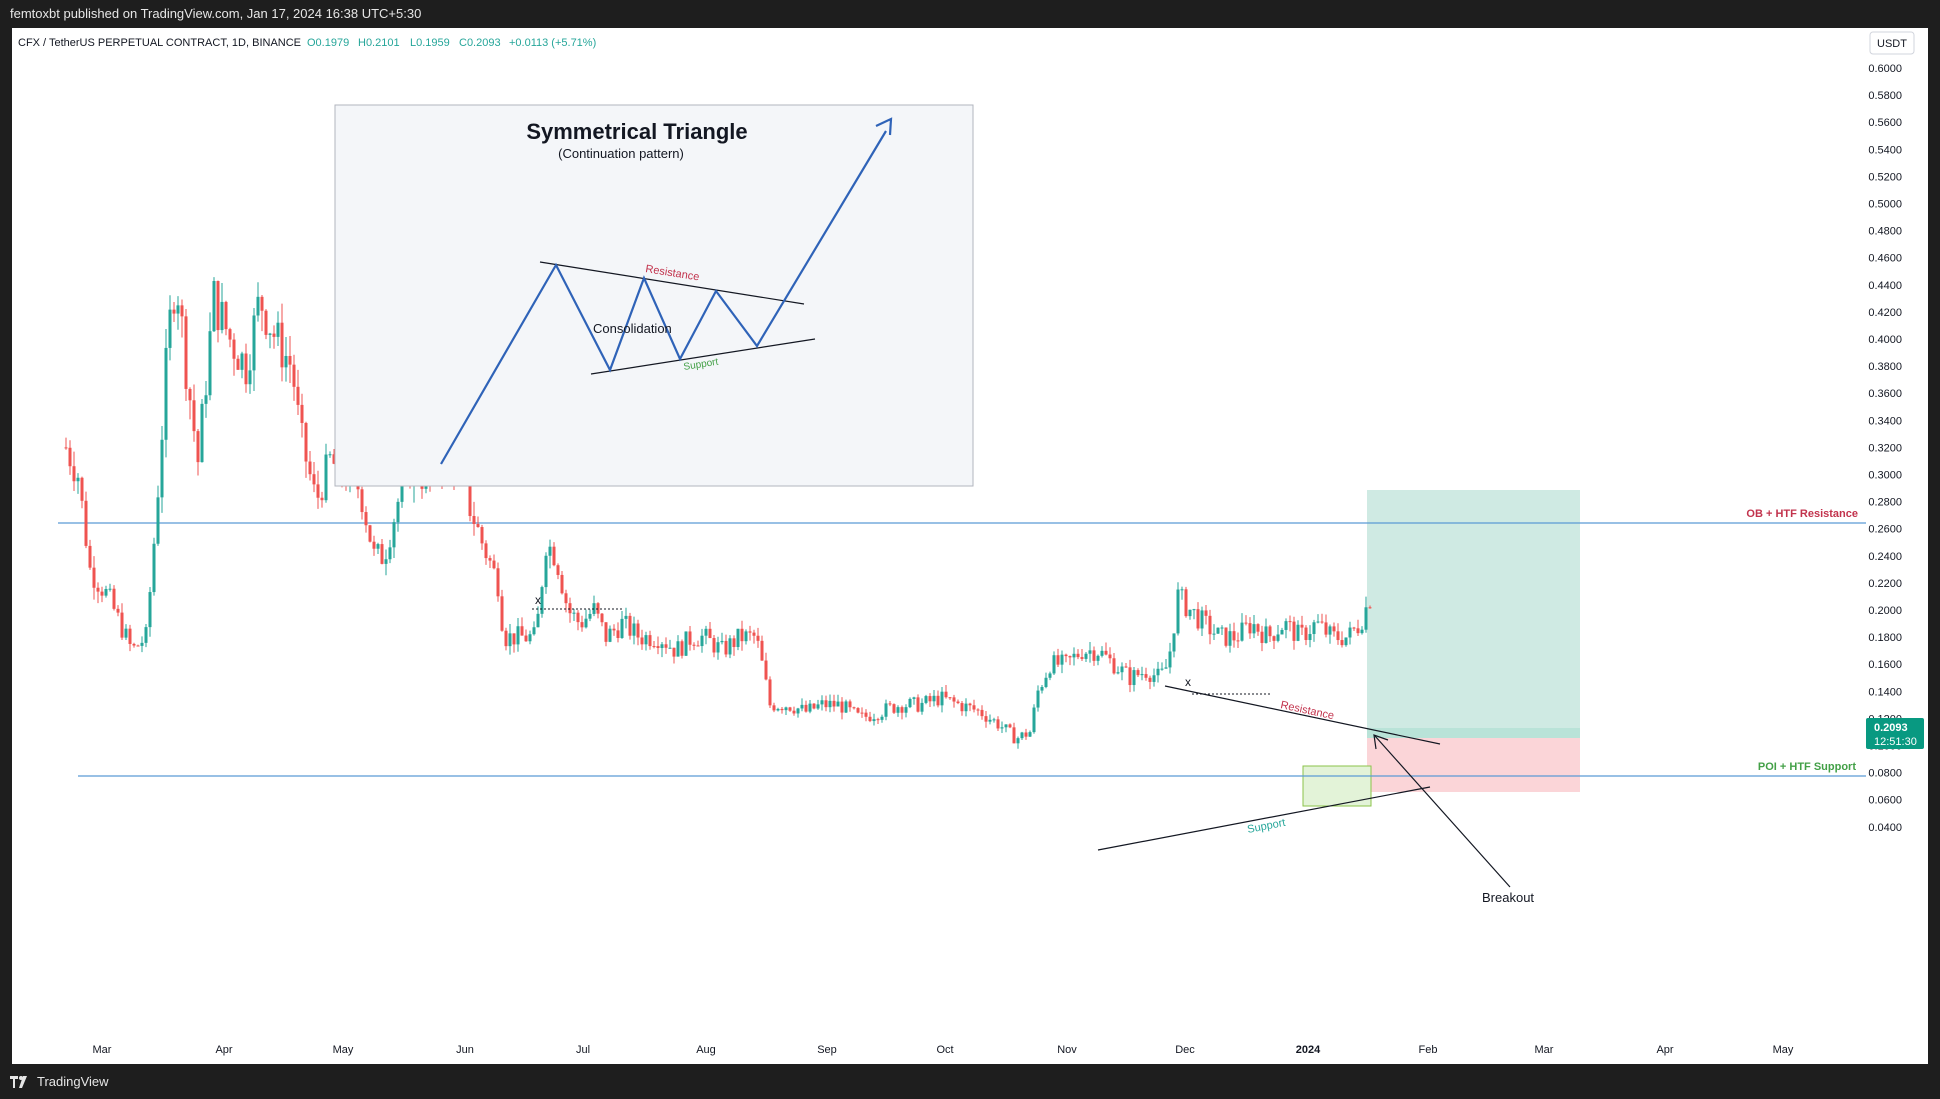 The height and width of the screenshot is (1099, 1940). Describe the element at coordinates (663, 297) in the screenshot. I see `inset-price-path` at that location.